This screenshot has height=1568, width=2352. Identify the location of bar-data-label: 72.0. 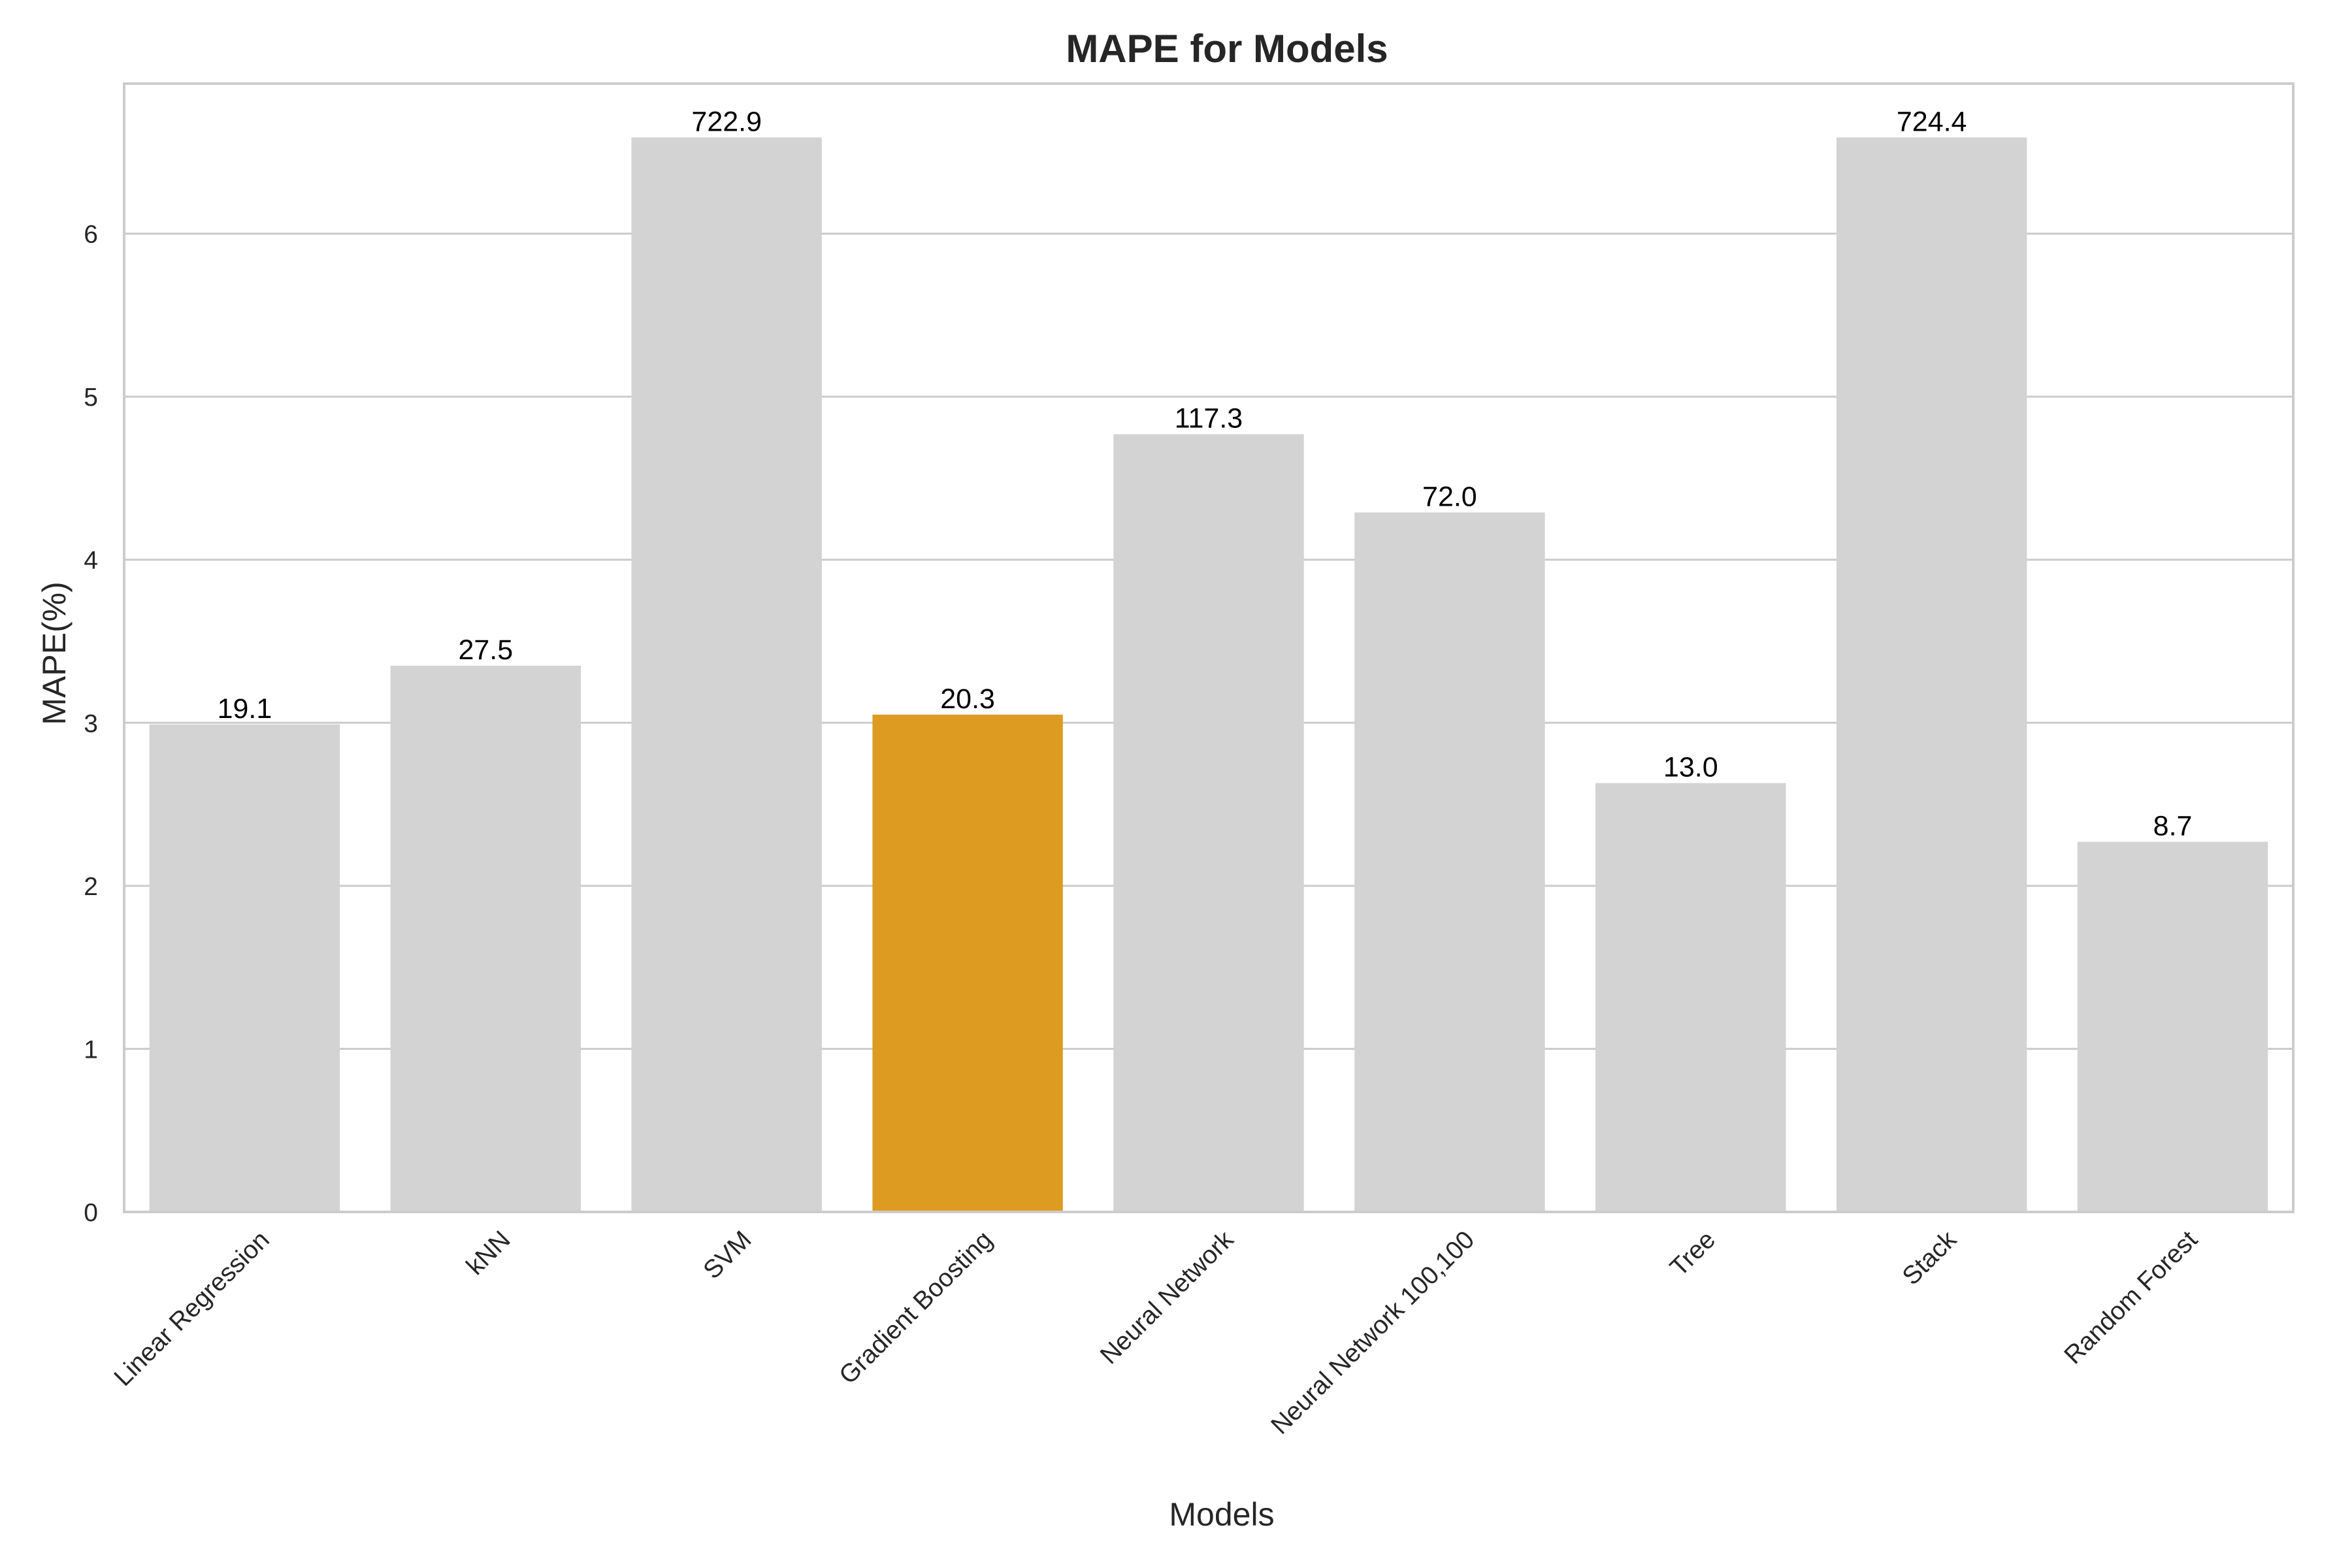
(1449, 496).